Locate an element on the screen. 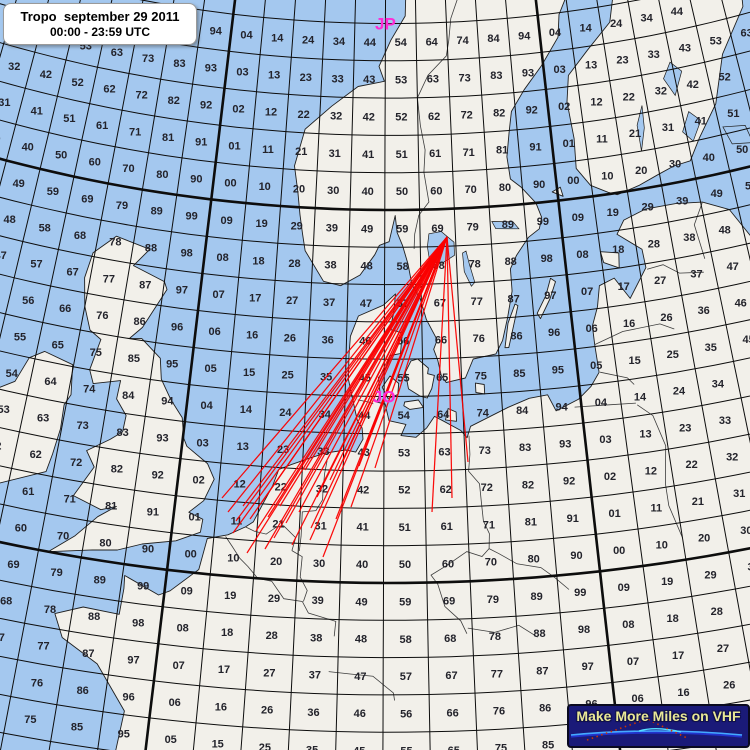 The width and height of the screenshot is (750, 750). svg-text: 21 is located at coordinates (278, 524).